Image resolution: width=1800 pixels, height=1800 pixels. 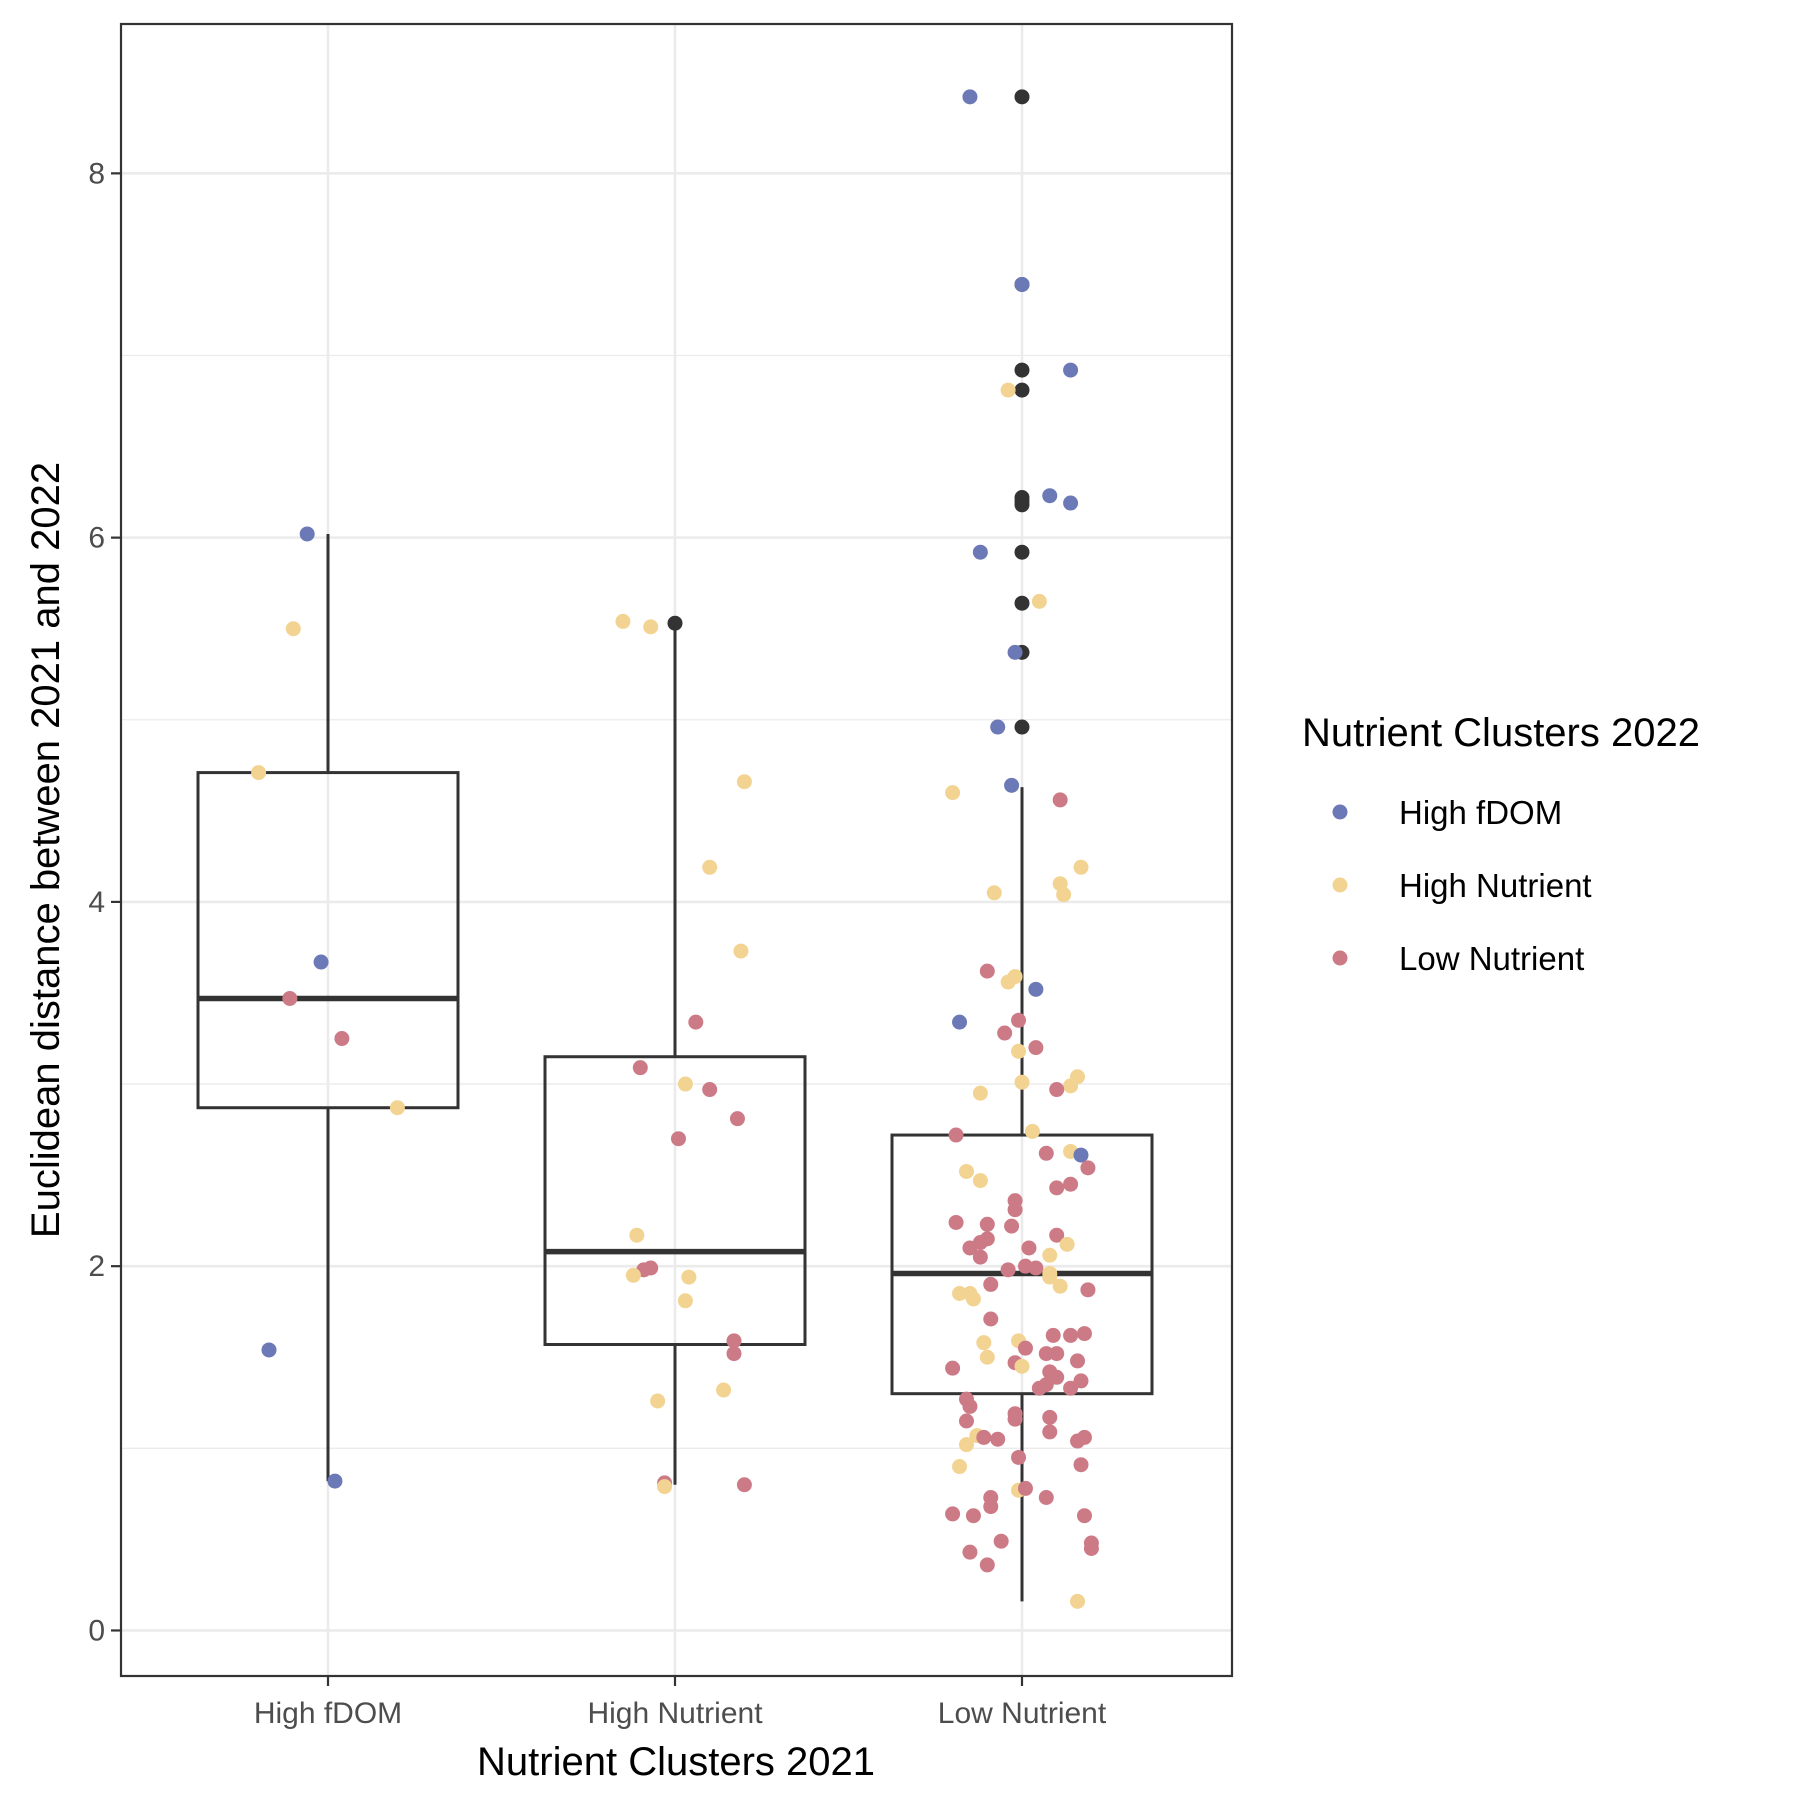 I want to click on legend-entries: High fDOM High Nutrient Low Nutrient, so click(x=1462, y=885).